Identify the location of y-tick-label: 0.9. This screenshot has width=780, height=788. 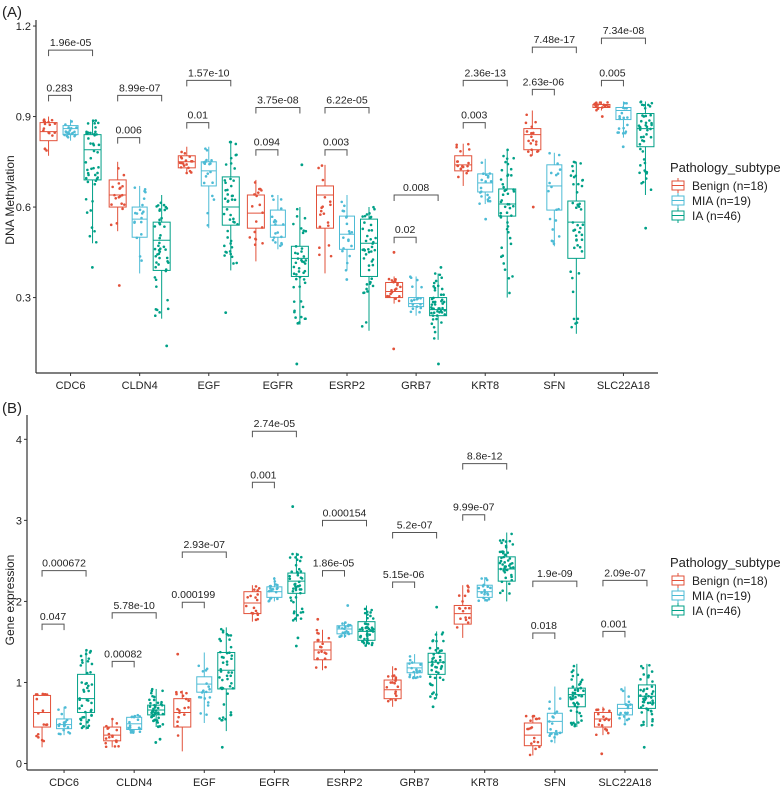
(23, 118).